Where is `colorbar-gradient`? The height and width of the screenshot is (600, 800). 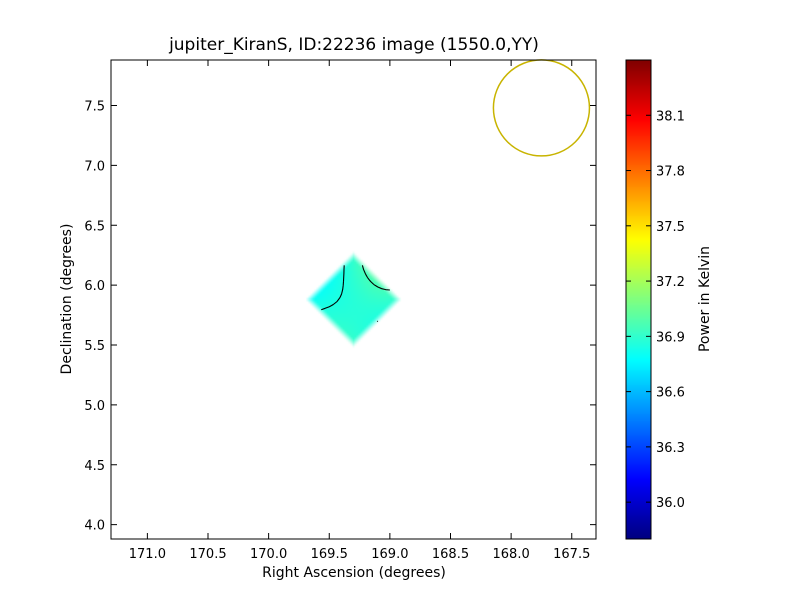 colorbar-gradient is located at coordinates (638, 299).